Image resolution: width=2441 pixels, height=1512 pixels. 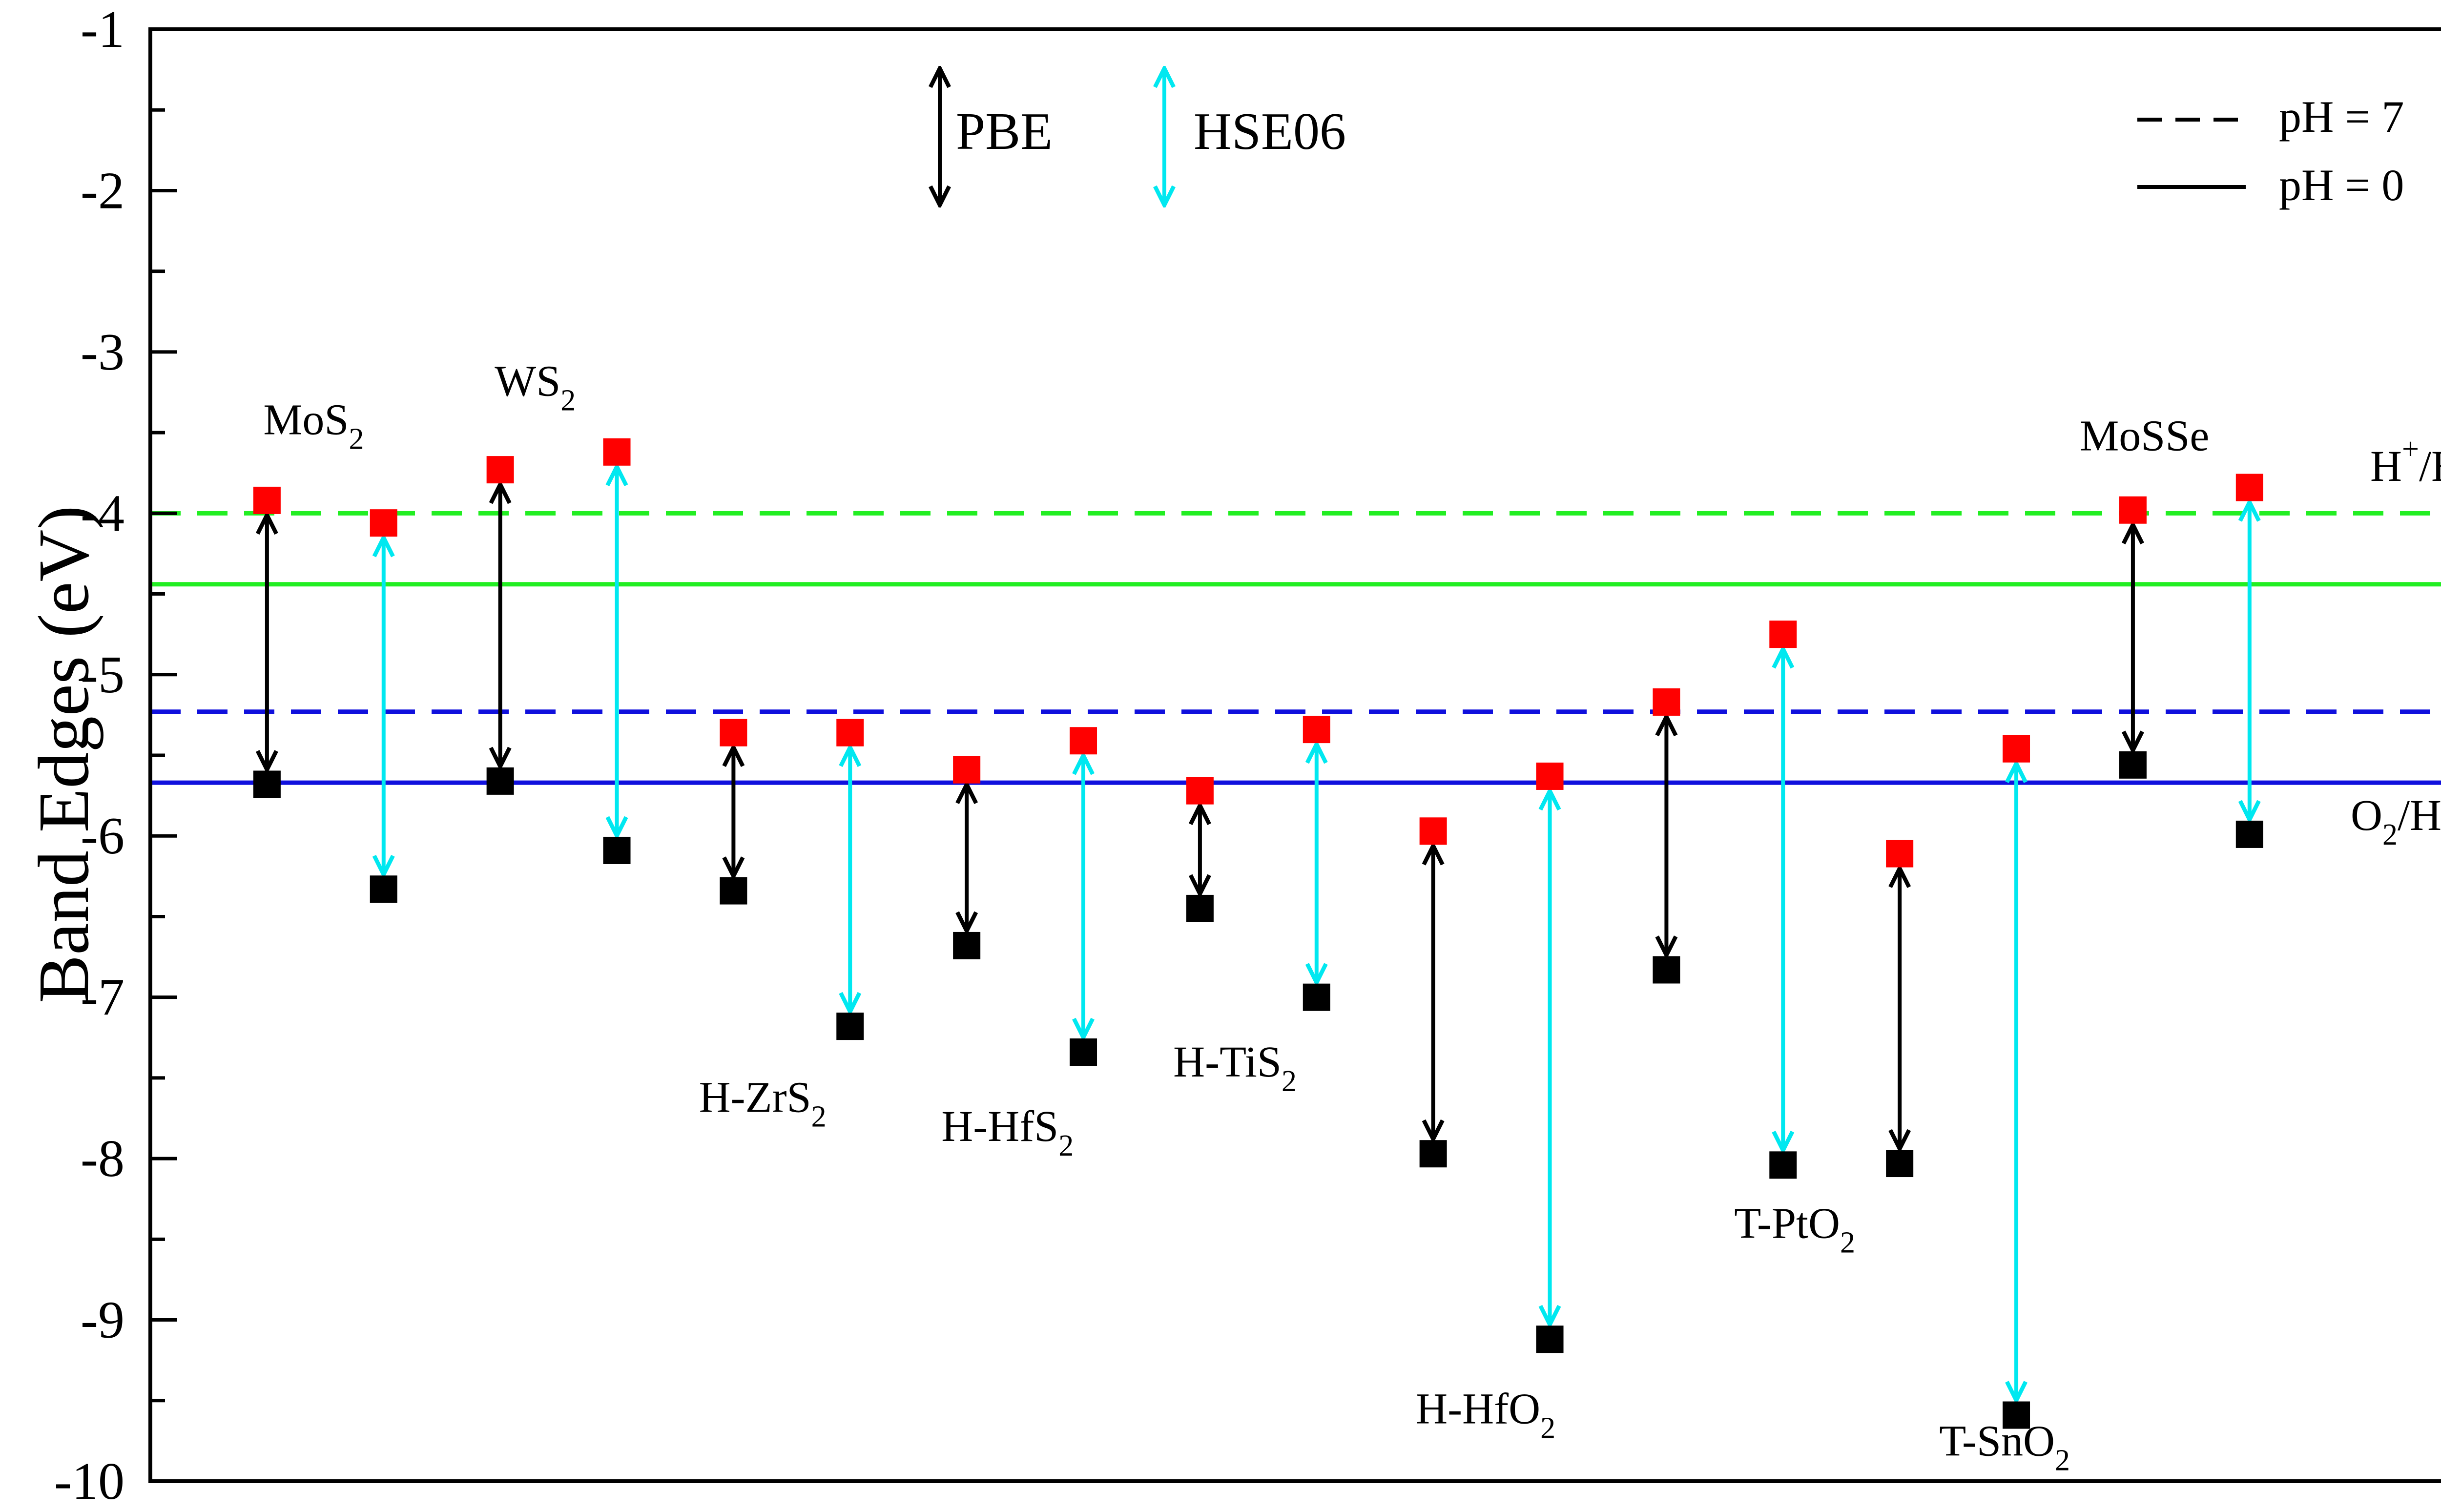 What do you see at coordinates (1228, 1062) in the screenshot?
I see `material-label-main: H-TiS` at bounding box center [1228, 1062].